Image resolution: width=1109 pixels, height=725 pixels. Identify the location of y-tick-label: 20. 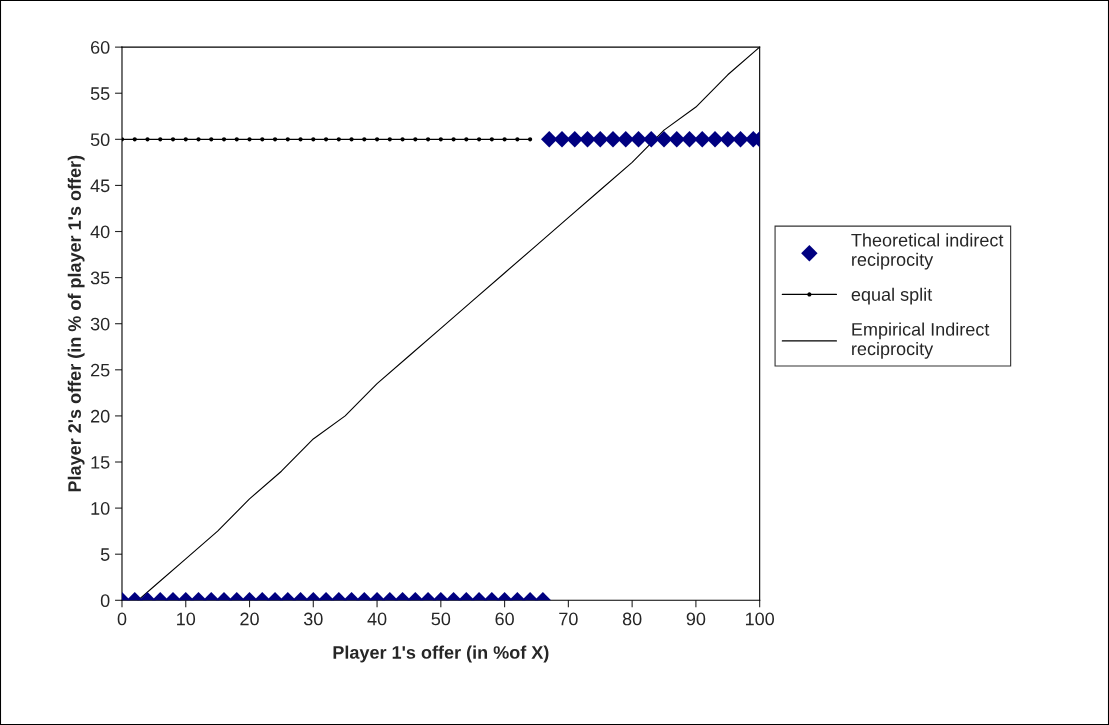
(100, 416).